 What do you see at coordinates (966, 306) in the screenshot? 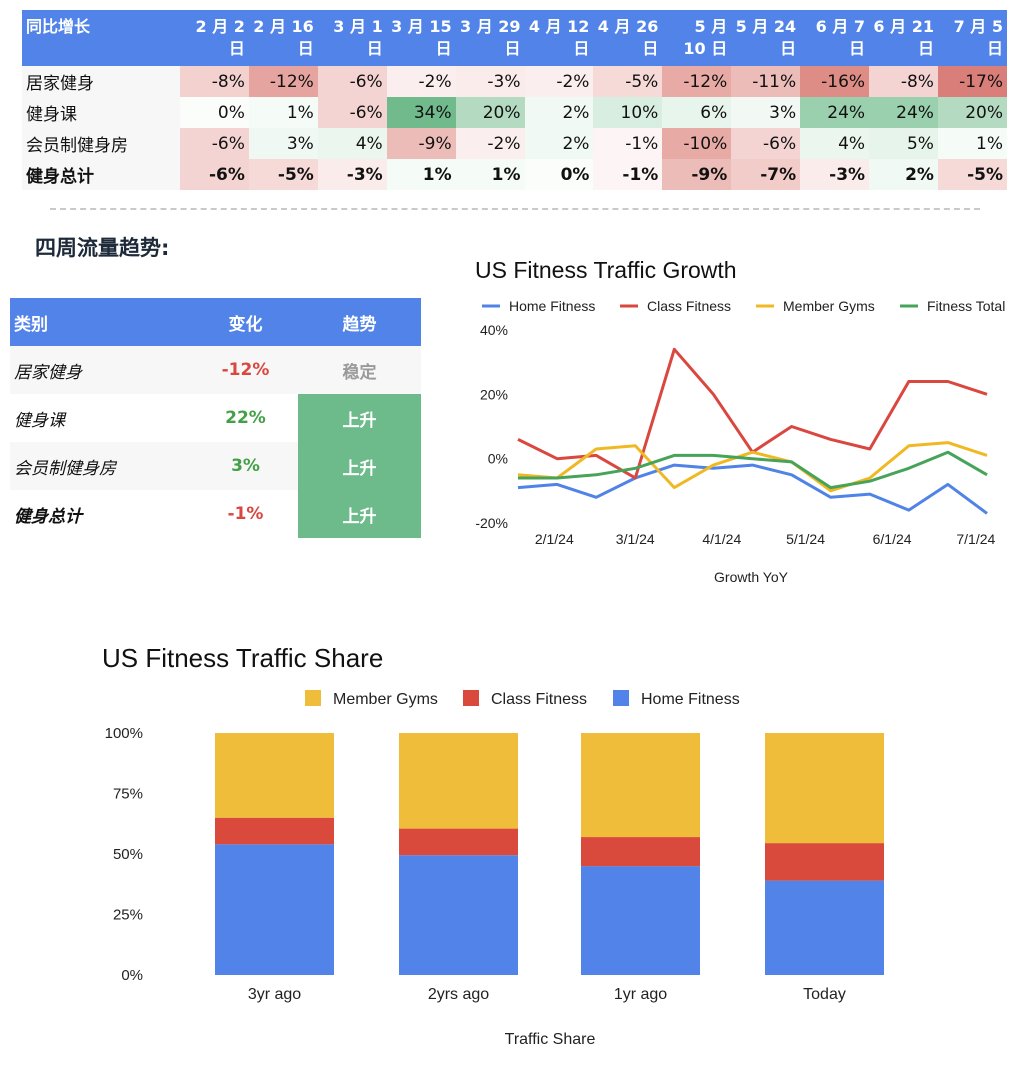
I see `legend-label: Fitness Total` at bounding box center [966, 306].